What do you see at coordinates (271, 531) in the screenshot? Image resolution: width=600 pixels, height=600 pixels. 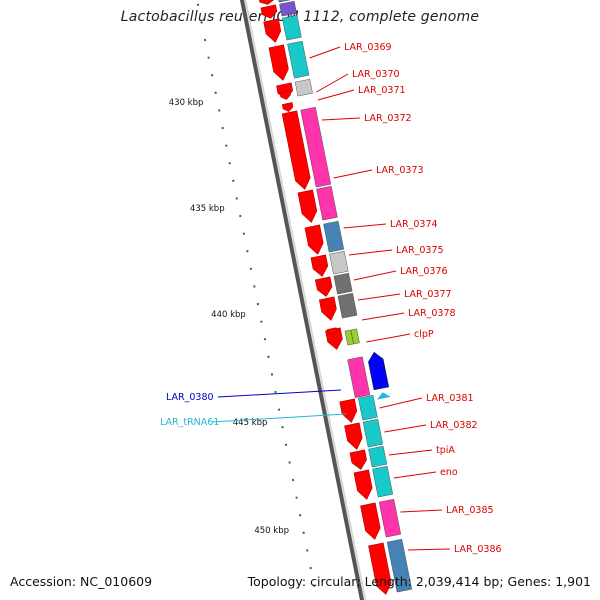 I see `scale-label: 450 kbp` at bounding box center [271, 531].